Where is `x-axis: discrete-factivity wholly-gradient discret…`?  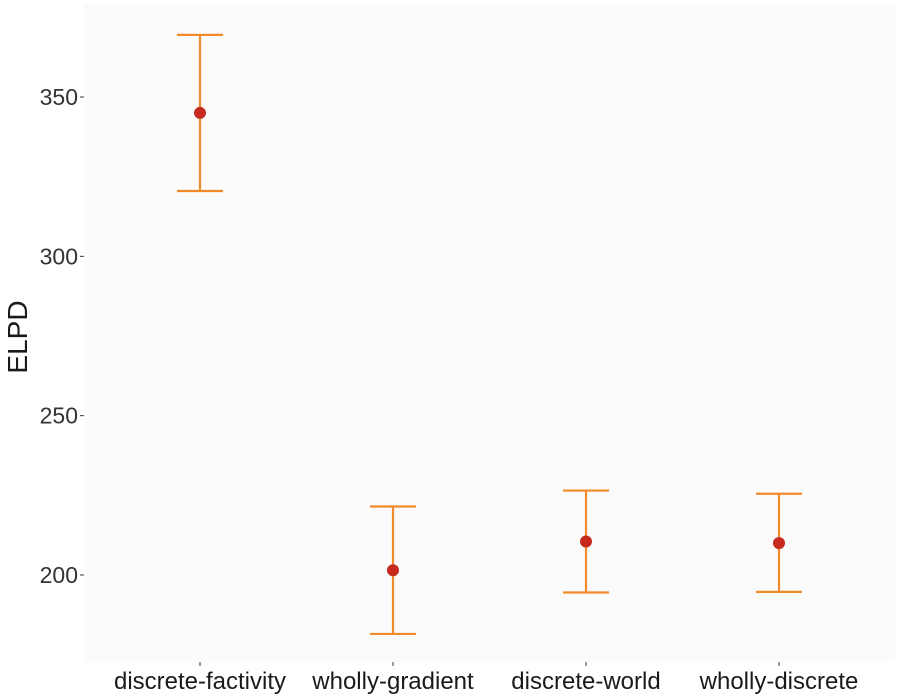 x-axis: discrete-factivity wholly-gradient discret… is located at coordinates (486, 678).